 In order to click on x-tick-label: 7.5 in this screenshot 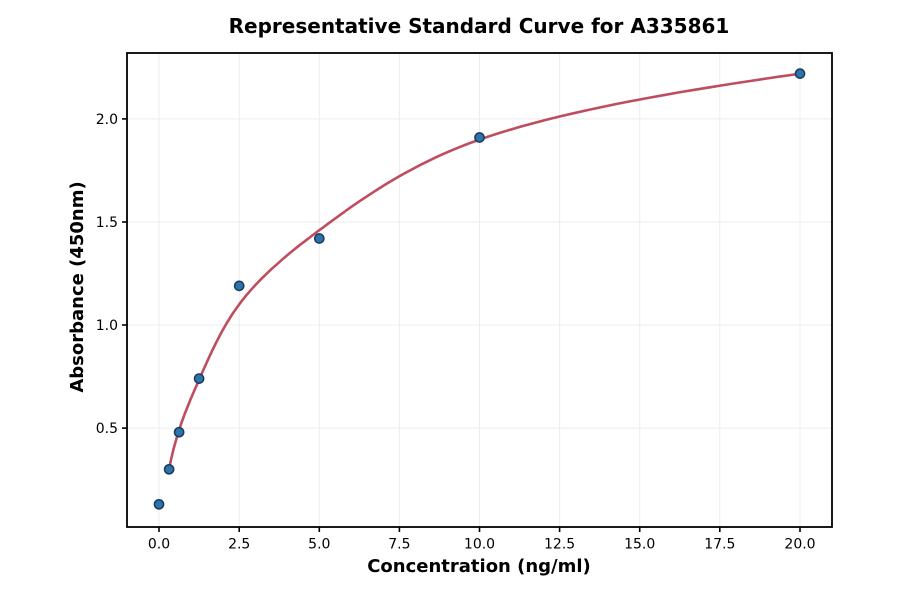, I will do `click(399, 545)`.